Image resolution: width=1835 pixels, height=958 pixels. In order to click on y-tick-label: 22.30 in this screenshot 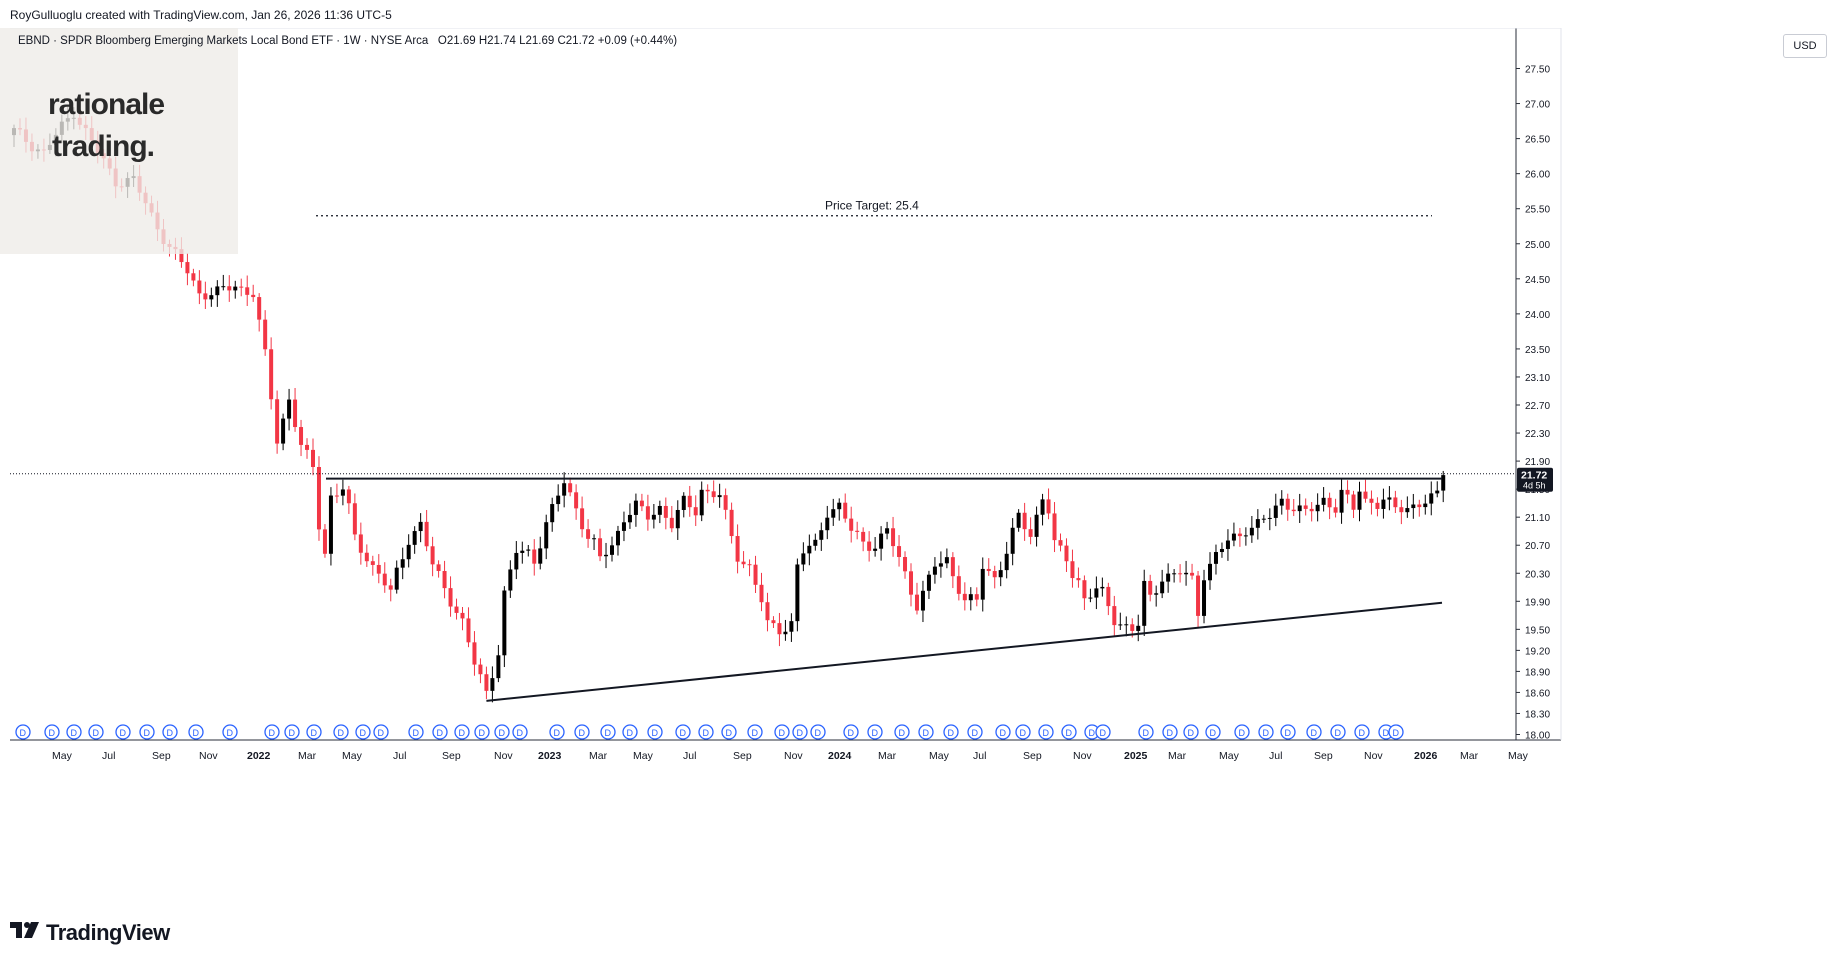, I will do `click(1537, 434)`.